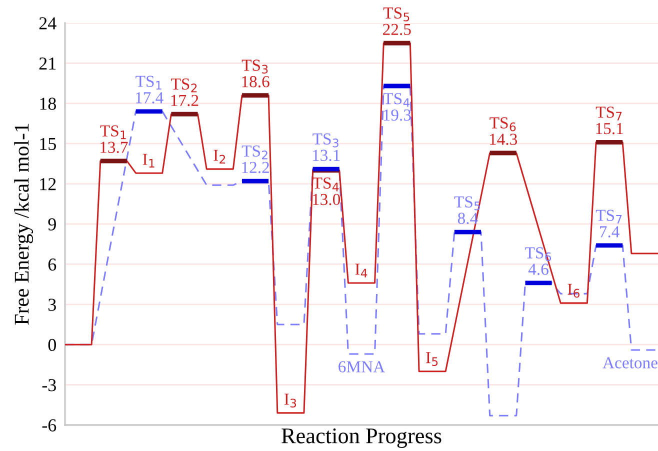 The height and width of the screenshot is (451, 658). I want to click on data-label: TS$_{4}$ 13.0, so click(326, 192).